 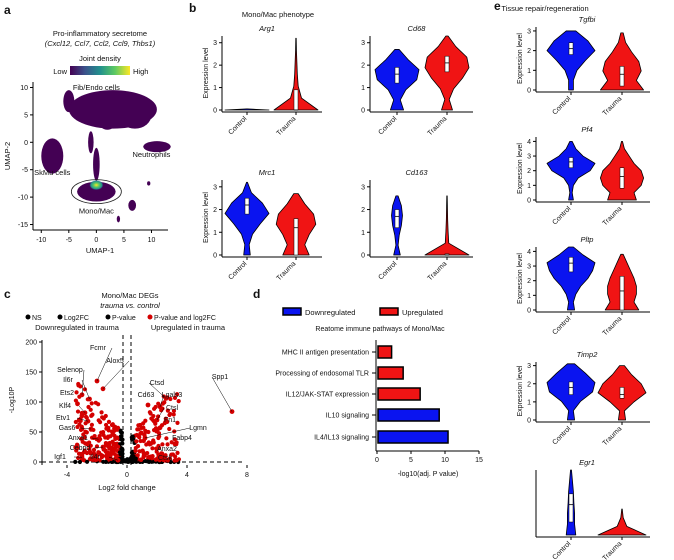 What do you see at coordinates (23, 225) in the screenshot?
I see `y-tick-label: -15` at bounding box center [23, 225].